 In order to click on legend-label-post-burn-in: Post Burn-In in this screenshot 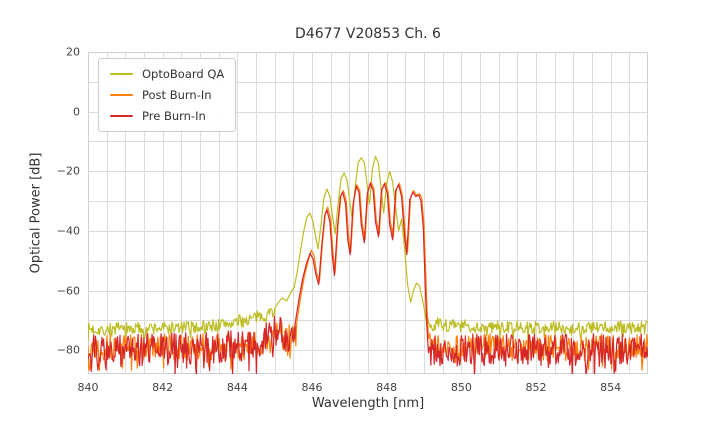, I will do `click(177, 95)`.